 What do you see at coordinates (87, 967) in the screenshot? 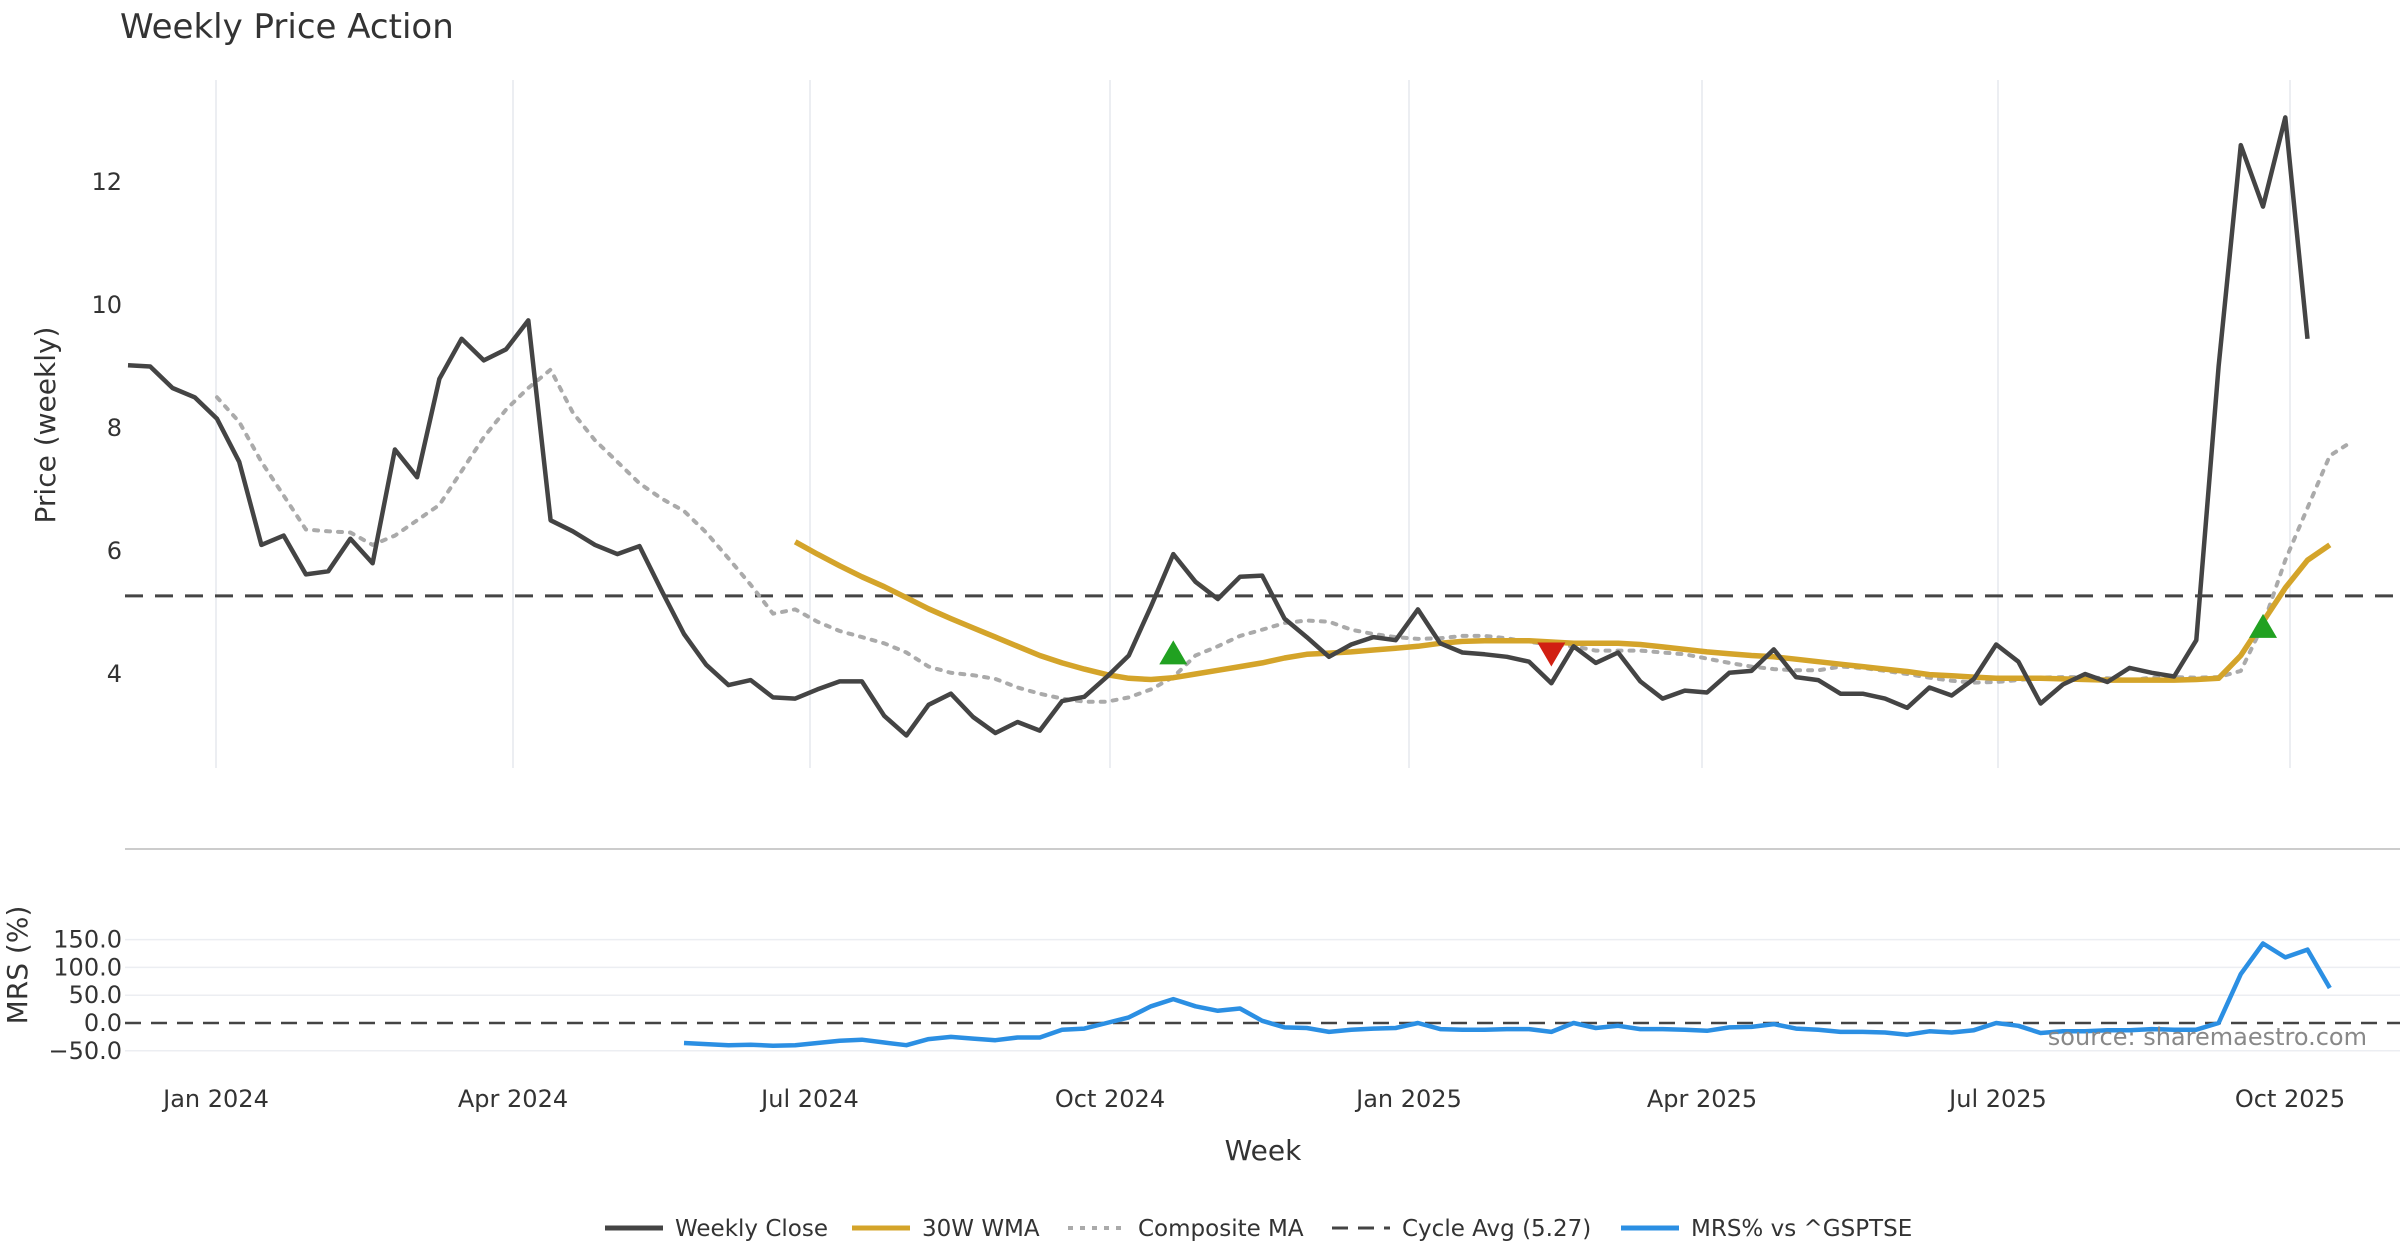
I see `mrs-y-tick-label: 100.0` at bounding box center [87, 967].